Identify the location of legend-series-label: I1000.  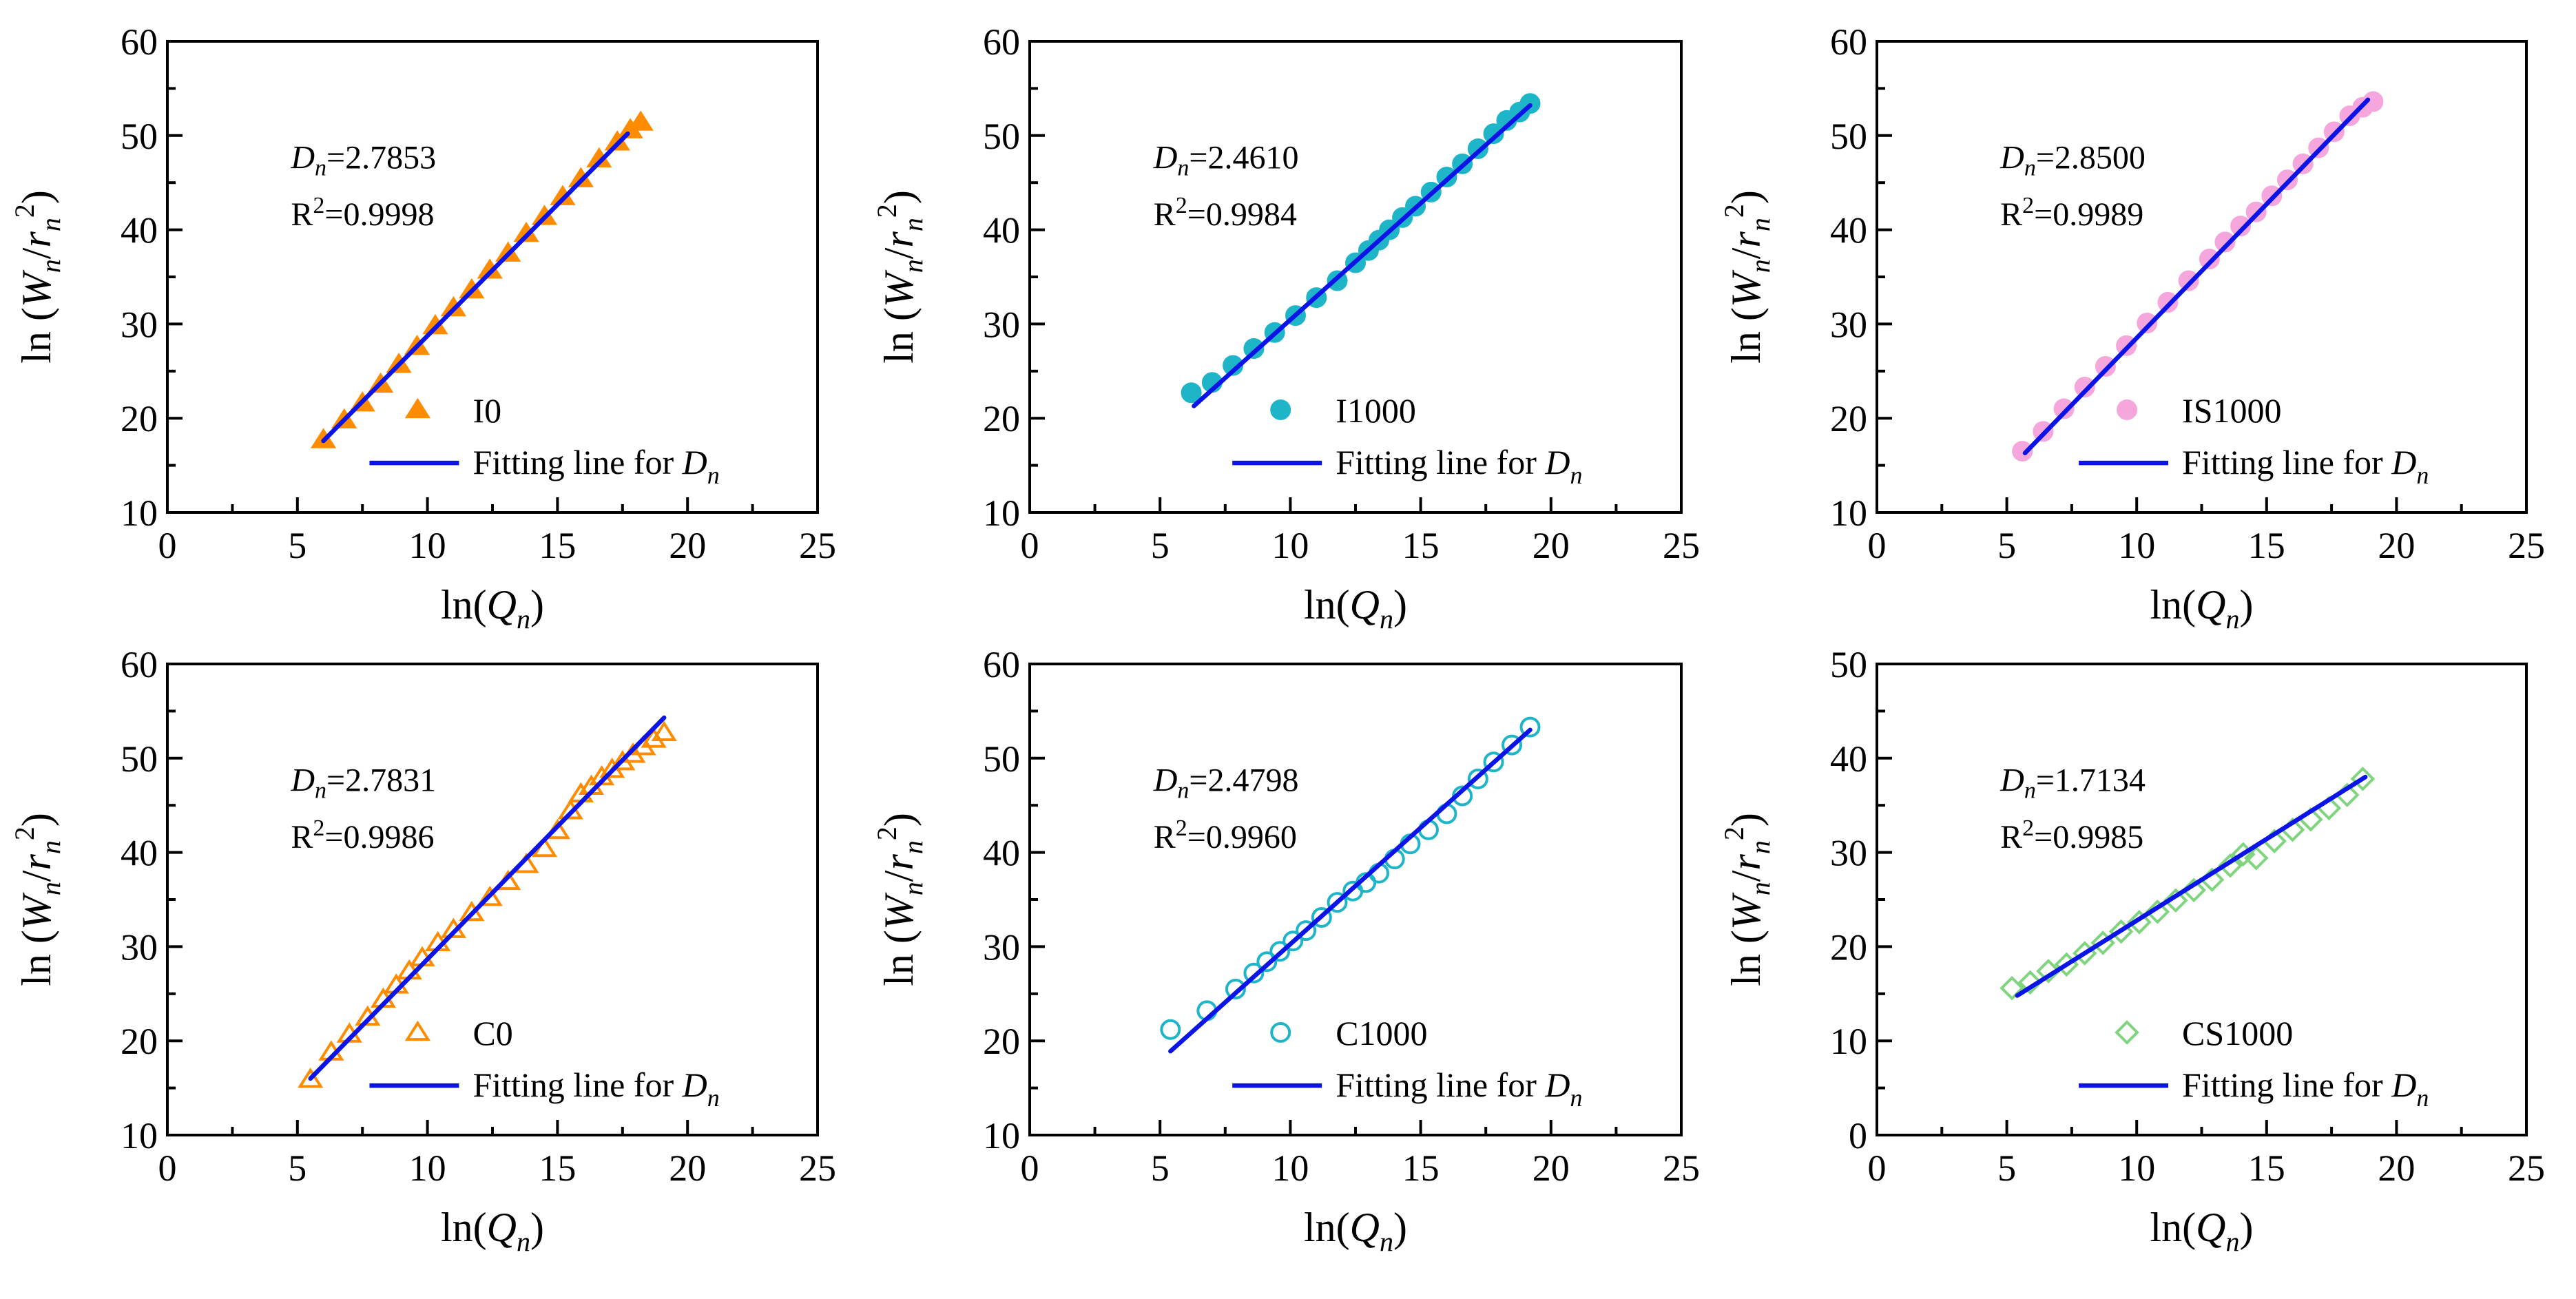
(1376, 411).